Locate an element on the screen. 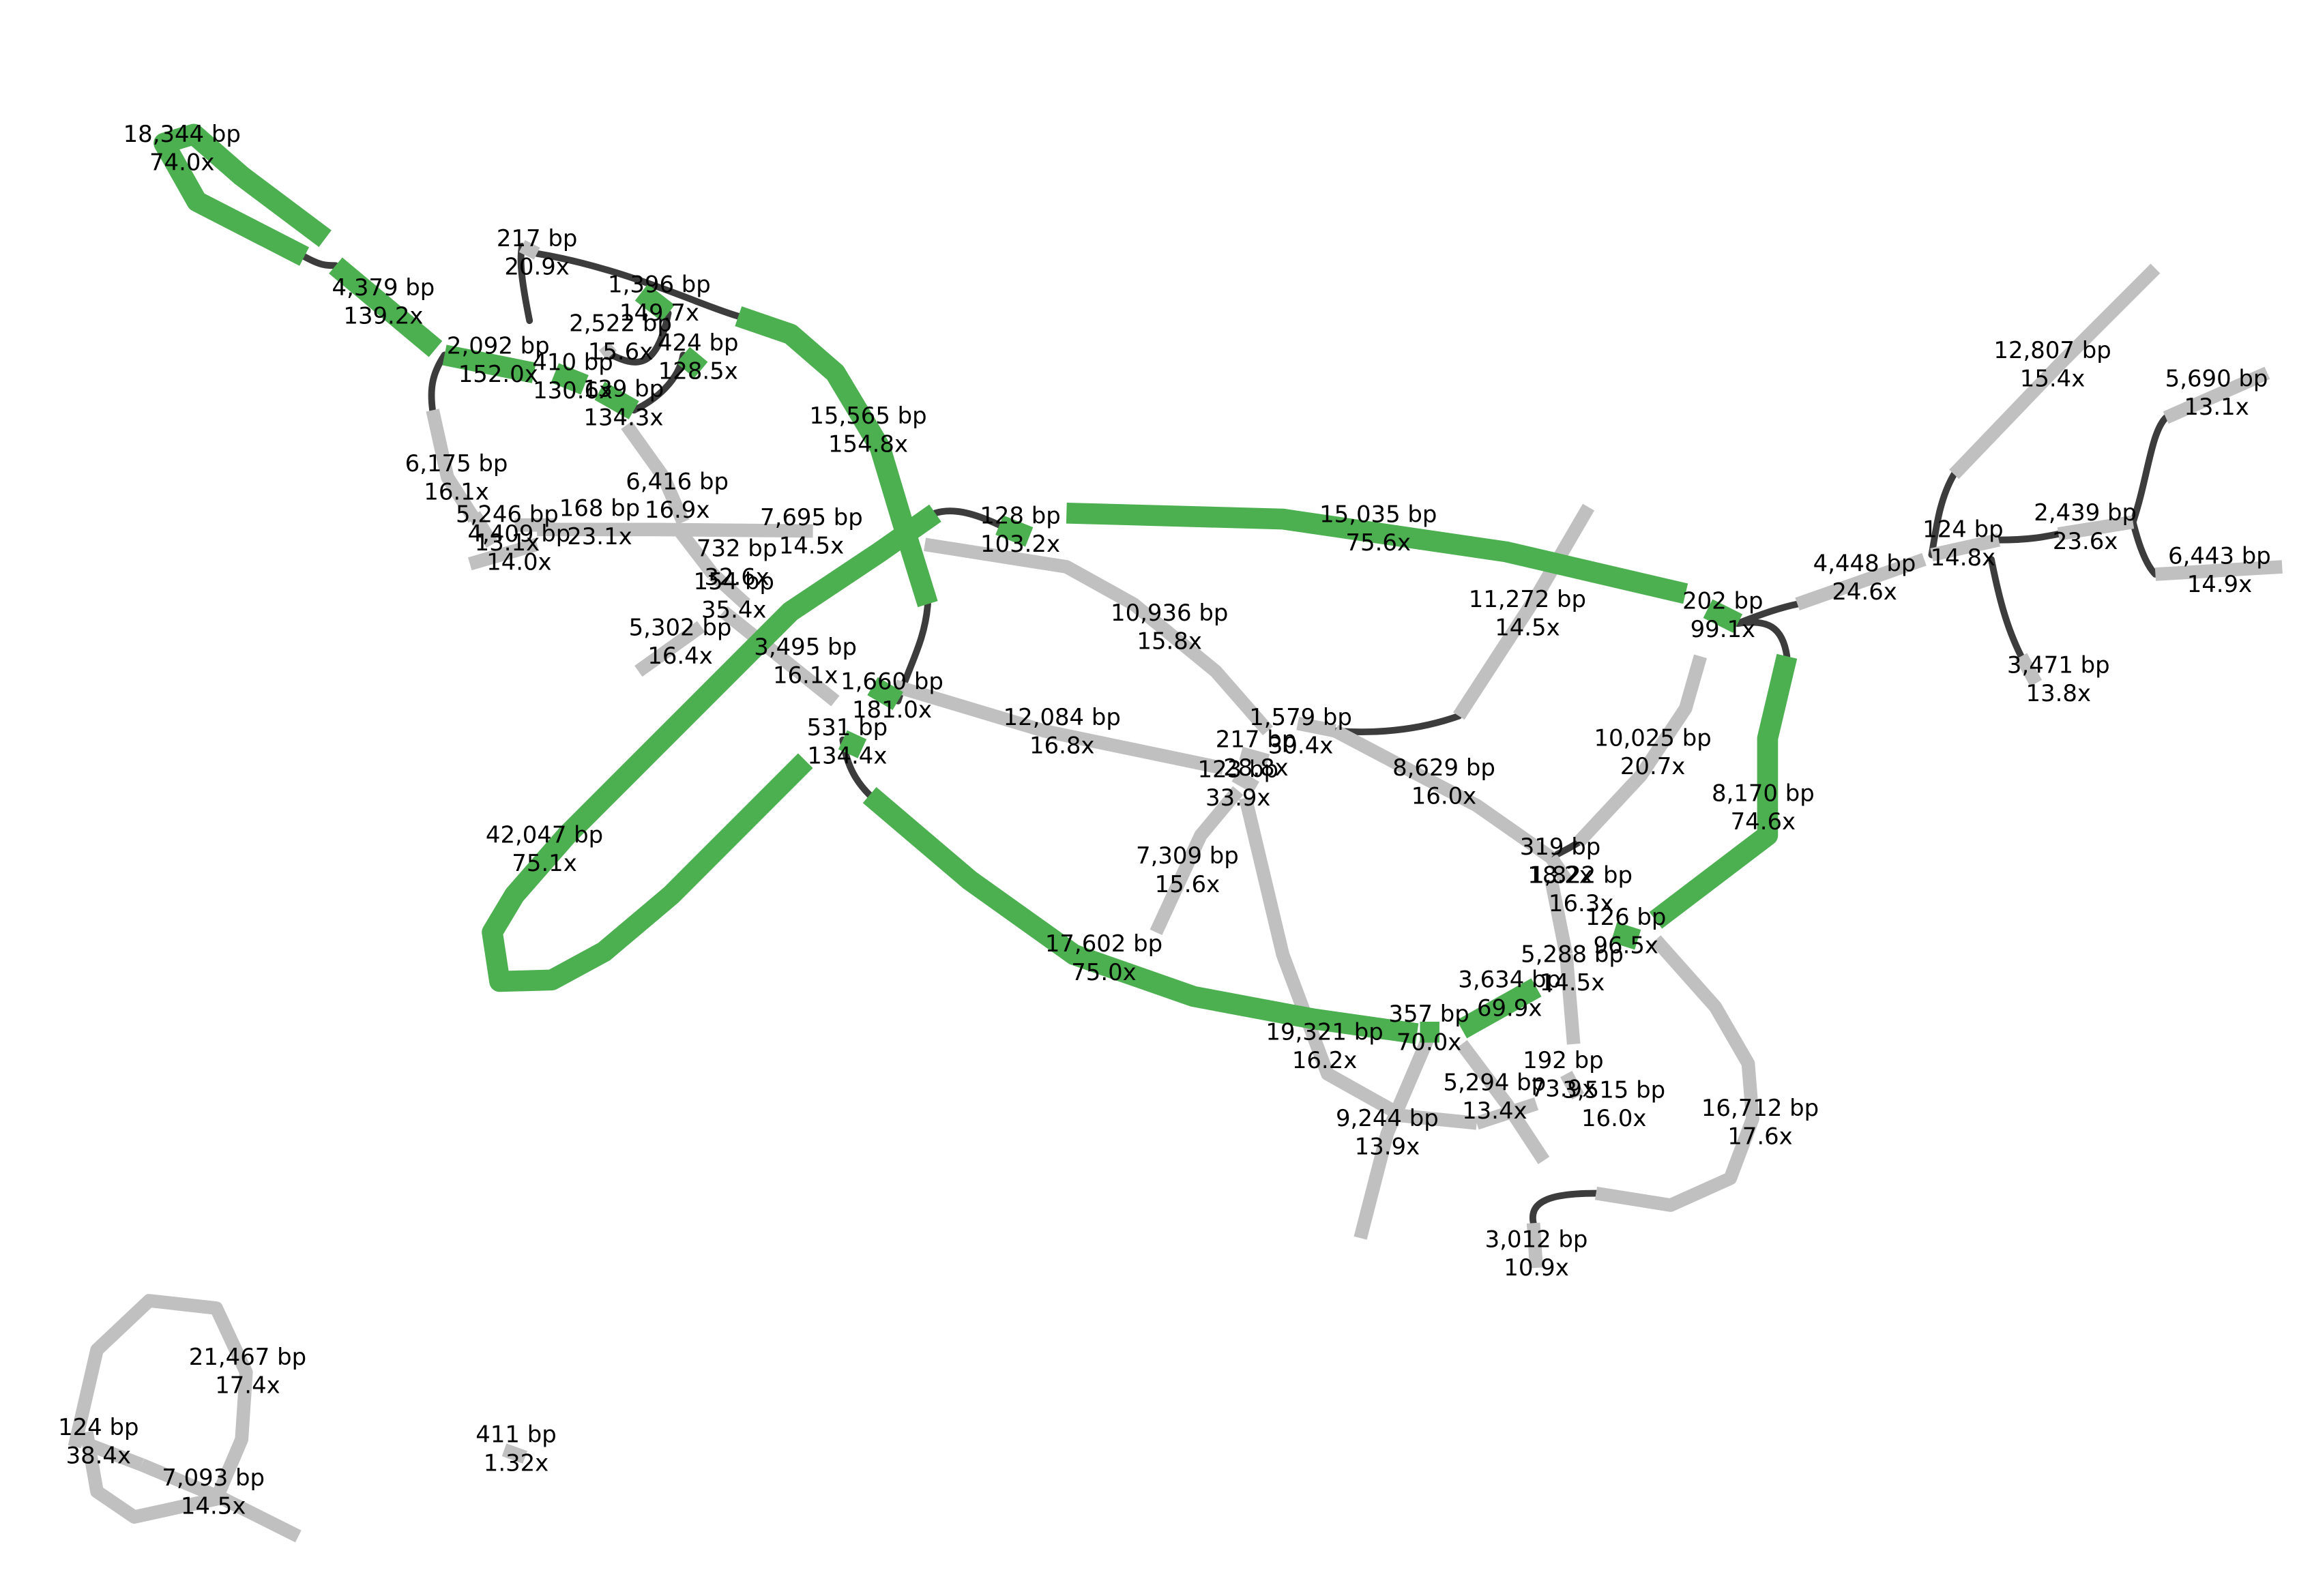  segment-depth: 96.5x is located at coordinates (1625, 945).